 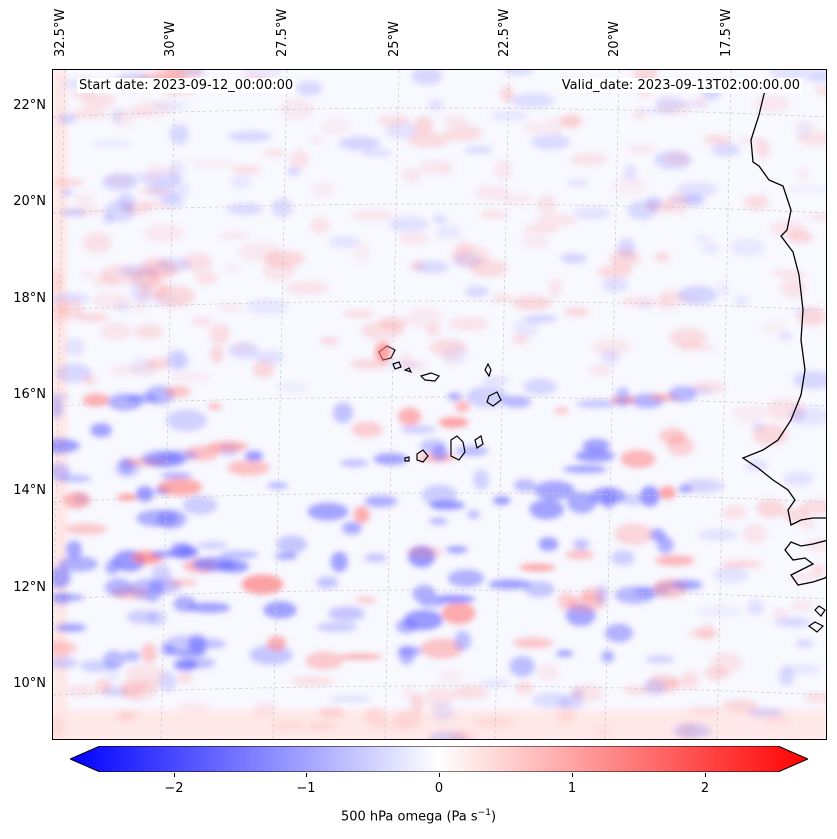 I want to click on valid-date-label: Valid_date: 2023-09-13T02:00:00.00, so click(x=680, y=85).